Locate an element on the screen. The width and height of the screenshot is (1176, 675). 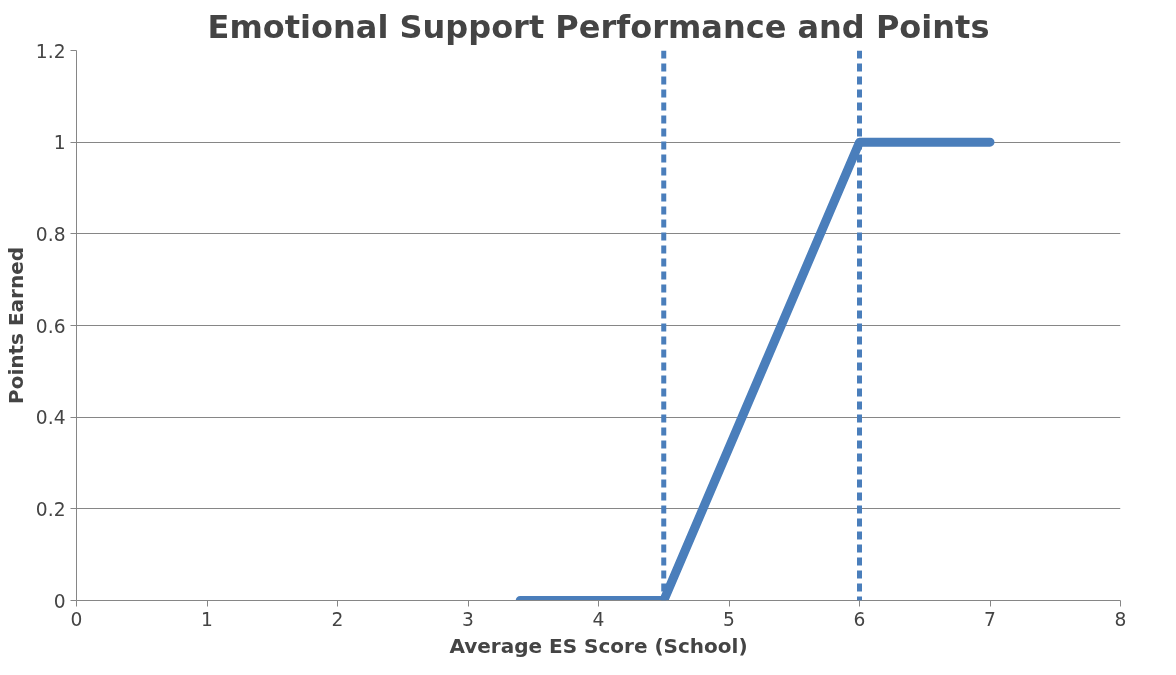
y-tick-label: 0.8 is located at coordinates (50, 234).